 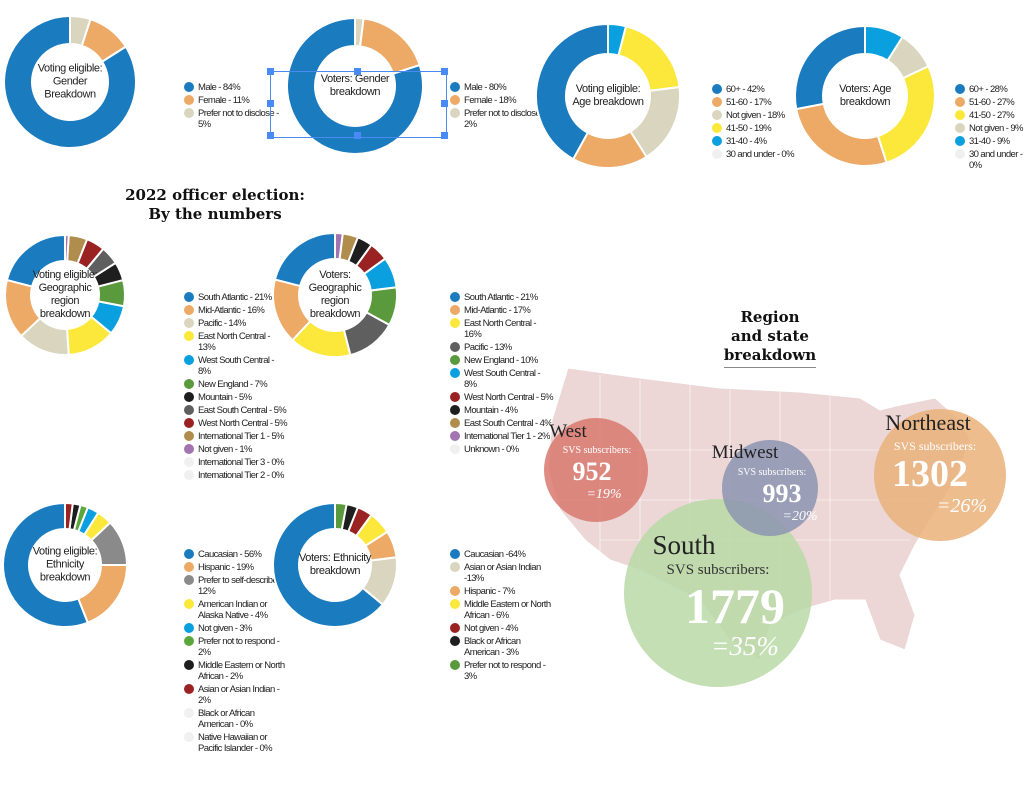 What do you see at coordinates (502, 310) in the screenshot?
I see `legend-item: Mid-Atlantic - 17%` at bounding box center [502, 310].